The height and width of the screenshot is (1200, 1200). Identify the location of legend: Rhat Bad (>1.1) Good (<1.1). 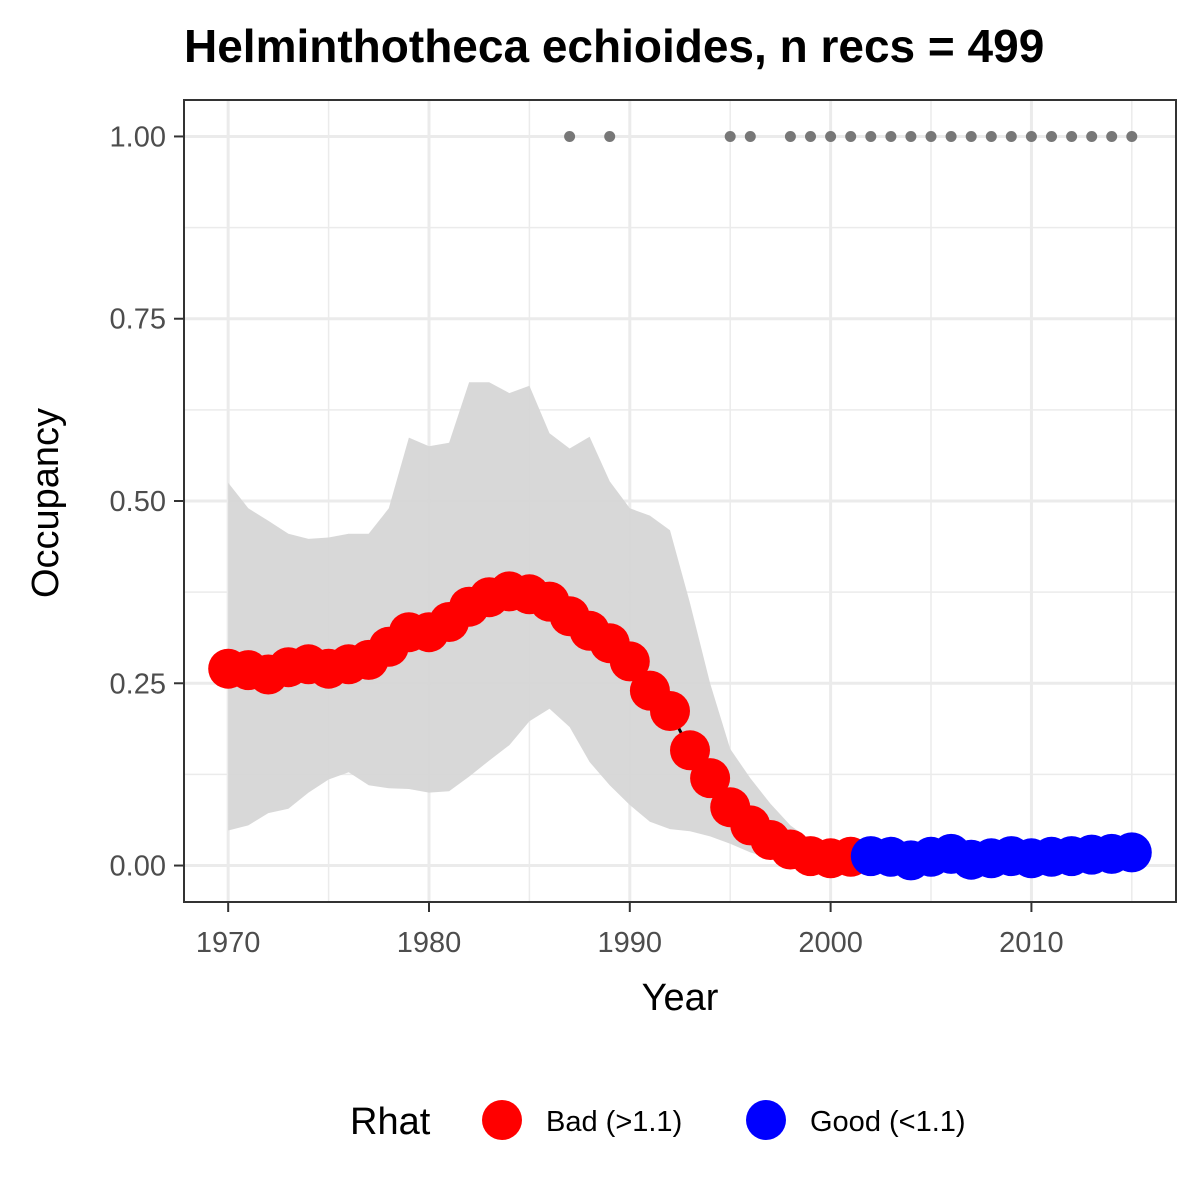
(658, 1121).